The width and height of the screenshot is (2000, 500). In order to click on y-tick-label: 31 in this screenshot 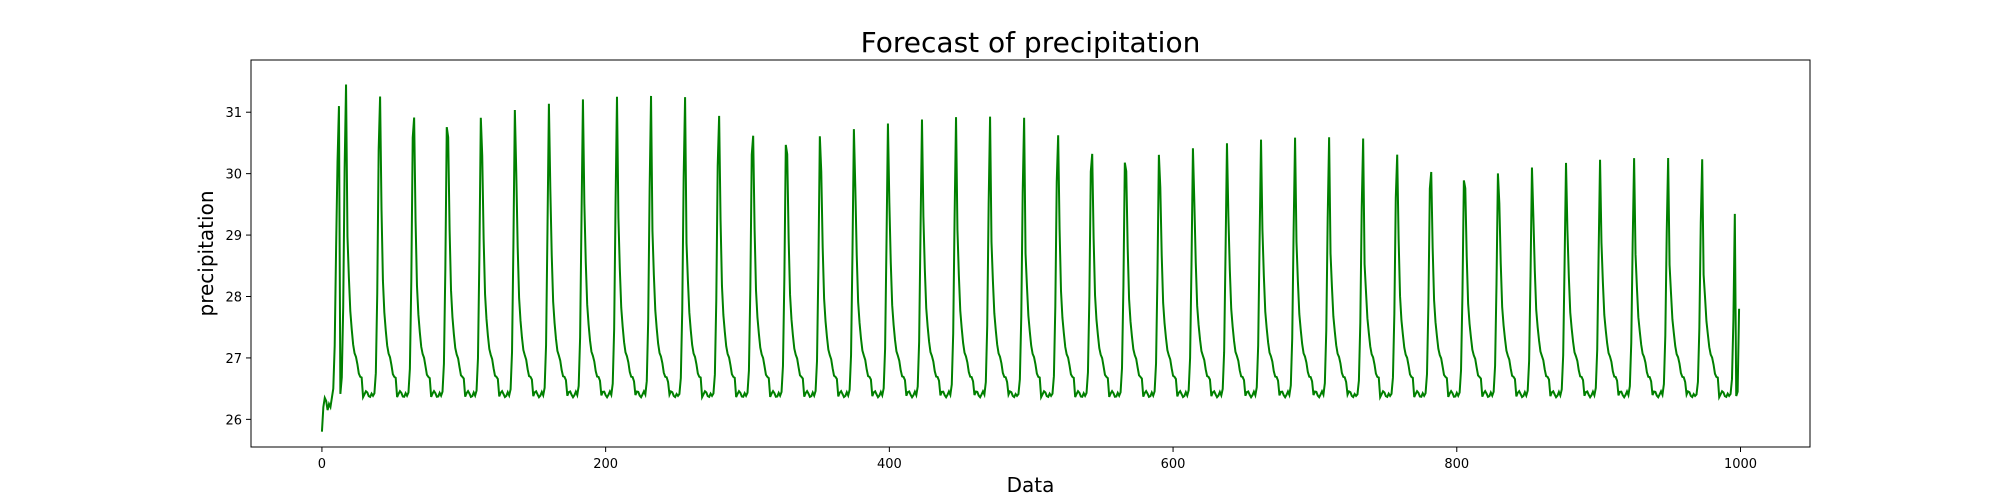, I will do `click(233, 113)`.